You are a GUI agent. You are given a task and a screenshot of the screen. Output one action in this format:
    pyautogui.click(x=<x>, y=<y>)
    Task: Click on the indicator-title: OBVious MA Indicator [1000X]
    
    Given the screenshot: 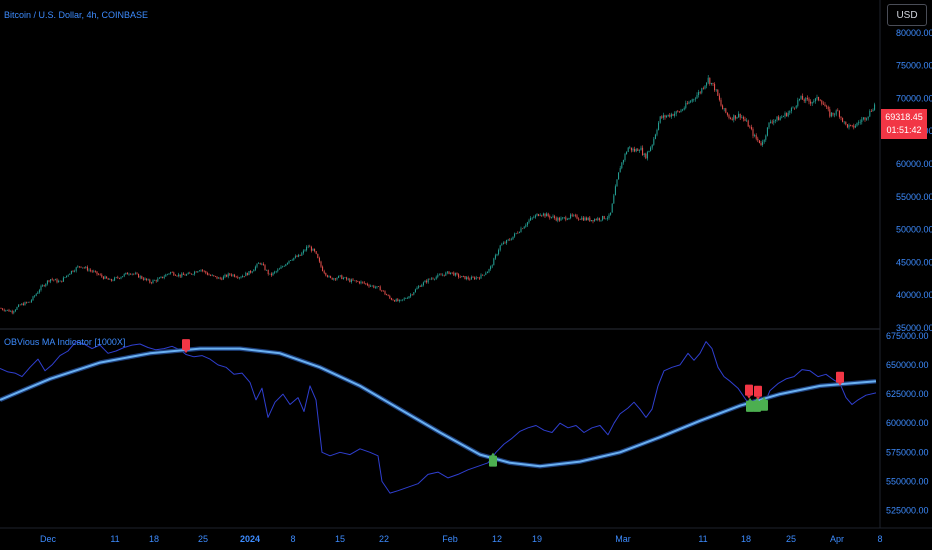 What is the action you would take?
    pyautogui.click(x=65, y=342)
    